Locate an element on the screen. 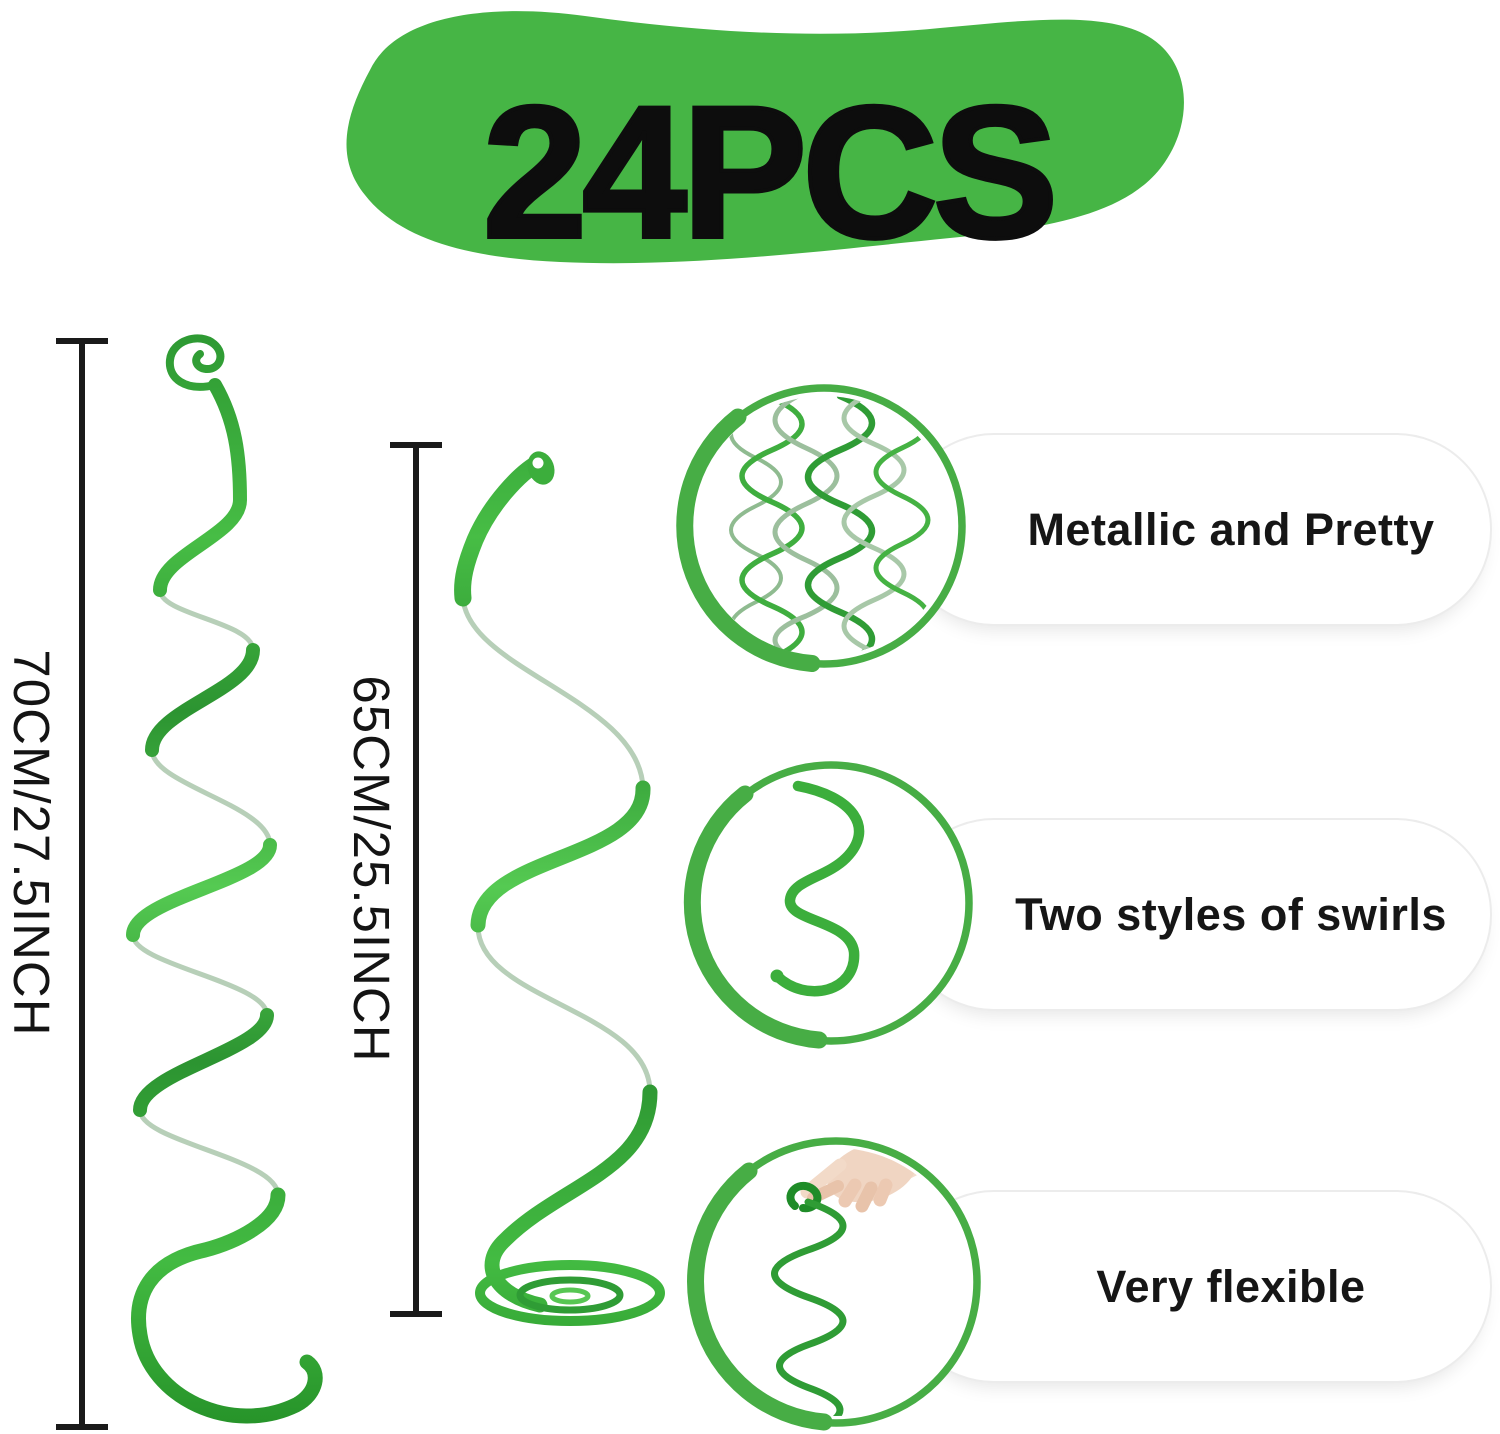 The height and width of the screenshot is (1434, 1500). short-swirl-graphic is located at coordinates (559, 888).